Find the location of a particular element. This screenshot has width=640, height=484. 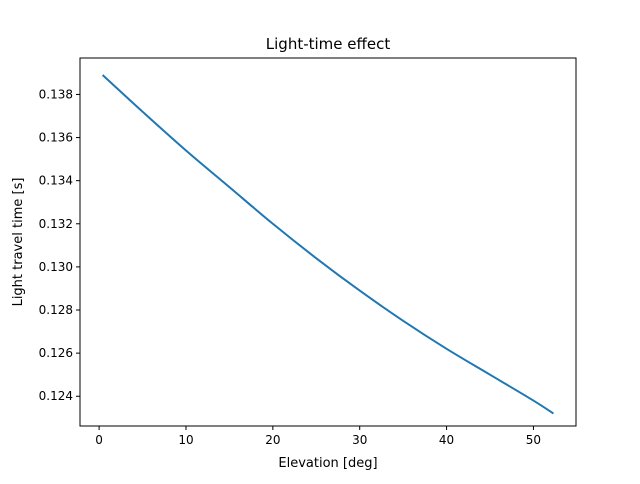

x-tick-label: 0 is located at coordinates (99, 440).